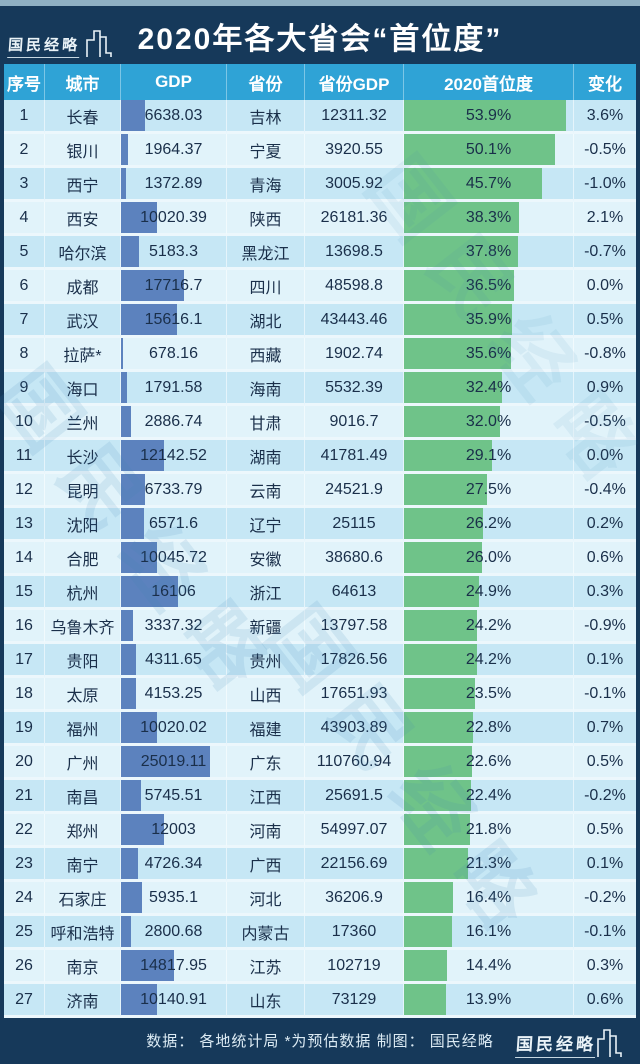 This screenshot has height=1064, width=640. Describe the element at coordinates (83, 253) in the screenshot. I see `cell-city: 哈尔滨` at that location.